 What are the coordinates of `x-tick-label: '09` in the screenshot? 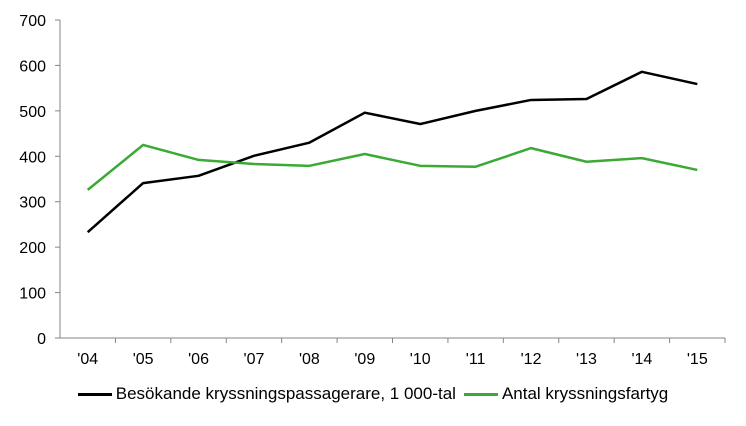 It's located at (364, 359).